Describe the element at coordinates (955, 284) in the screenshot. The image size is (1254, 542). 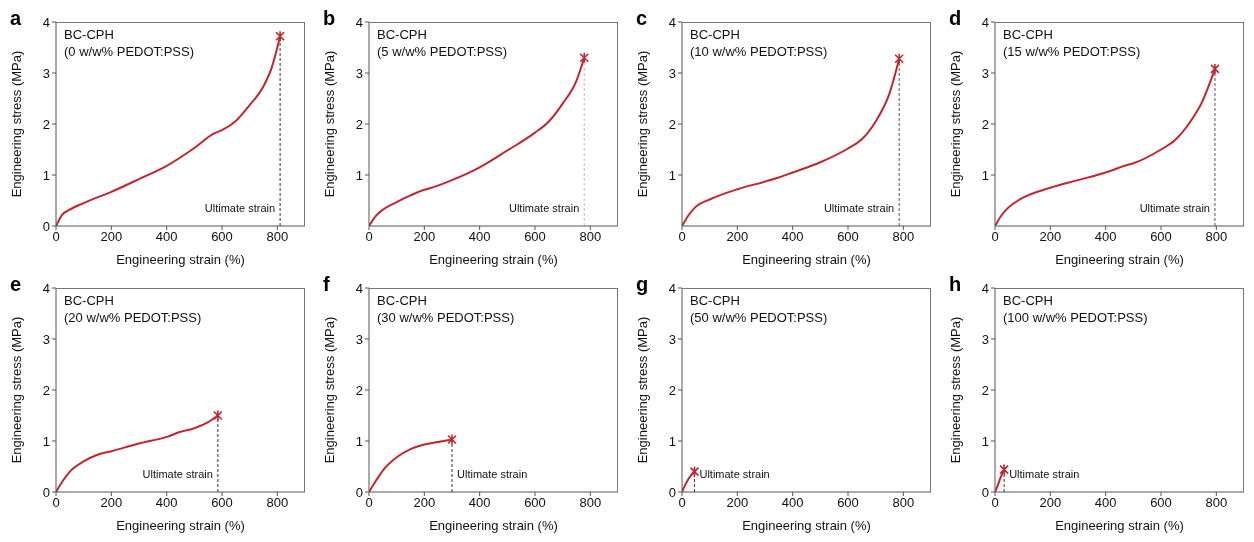
I see `chart-title: h` at that location.